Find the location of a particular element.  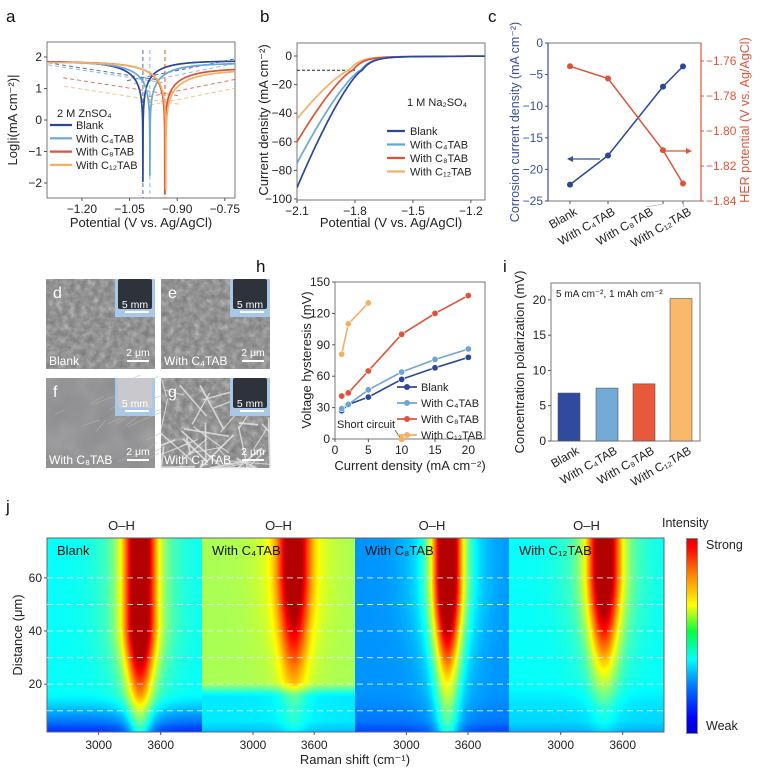

y-axis-label: Current density (mA cm⁻²) is located at coordinates (263, 119).